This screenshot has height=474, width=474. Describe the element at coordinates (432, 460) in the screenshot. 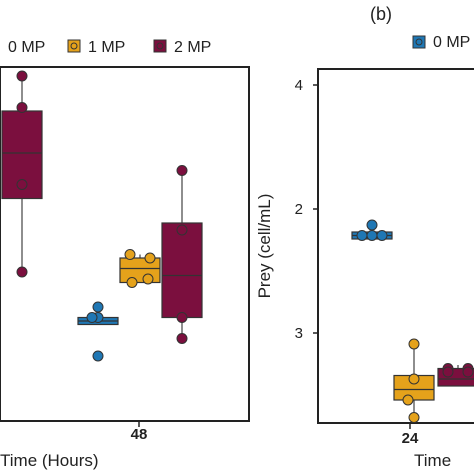

I see `panel-b-x-axis-title: Time` at that location.